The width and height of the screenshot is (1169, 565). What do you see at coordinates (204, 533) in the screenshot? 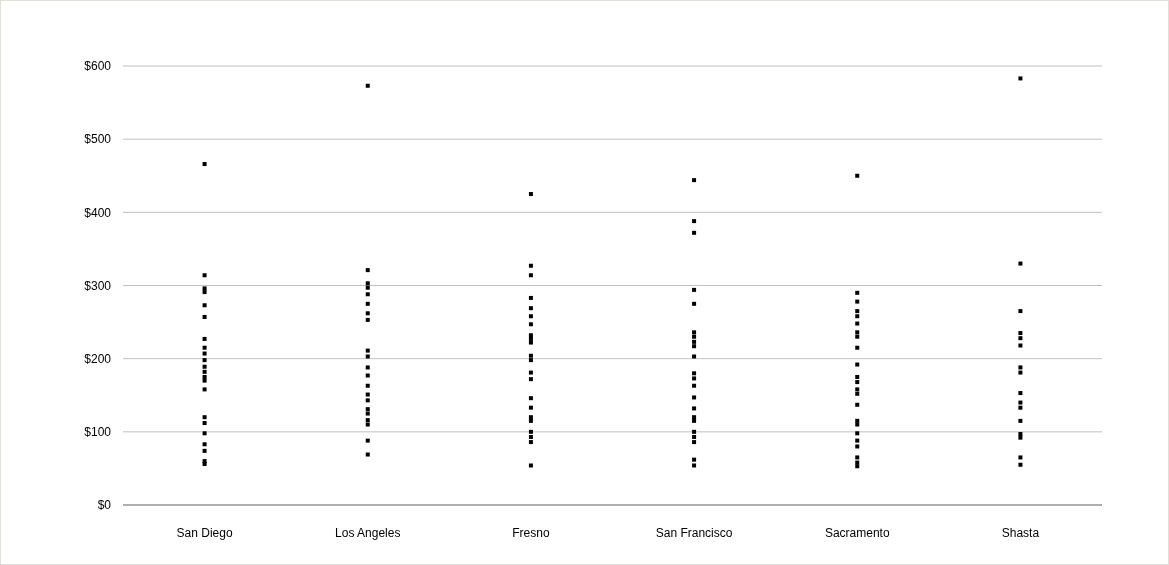
I see `x-tick-label: San Diego` at bounding box center [204, 533].